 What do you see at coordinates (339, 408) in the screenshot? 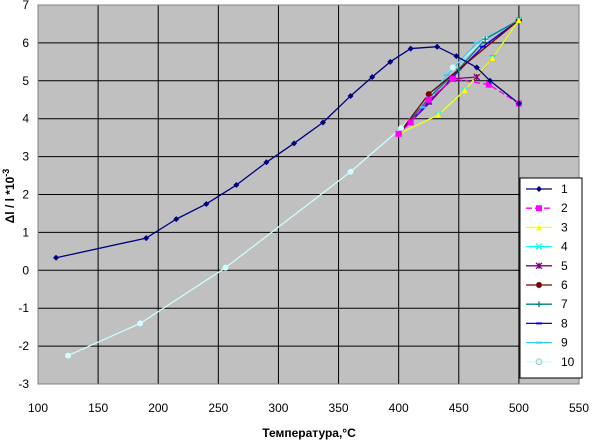
I see `x-tick-label: 350` at bounding box center [339, 408].